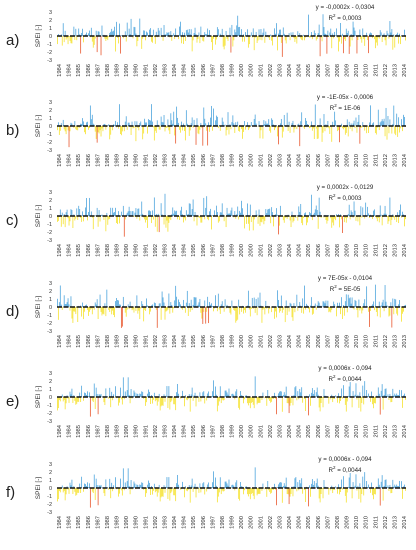 This screenshot has width=416, height=550. What do you see at coordinates (118, 250) in the screenshot?
I see `x-tick-label: 1989` at bounding box center [118, 250].